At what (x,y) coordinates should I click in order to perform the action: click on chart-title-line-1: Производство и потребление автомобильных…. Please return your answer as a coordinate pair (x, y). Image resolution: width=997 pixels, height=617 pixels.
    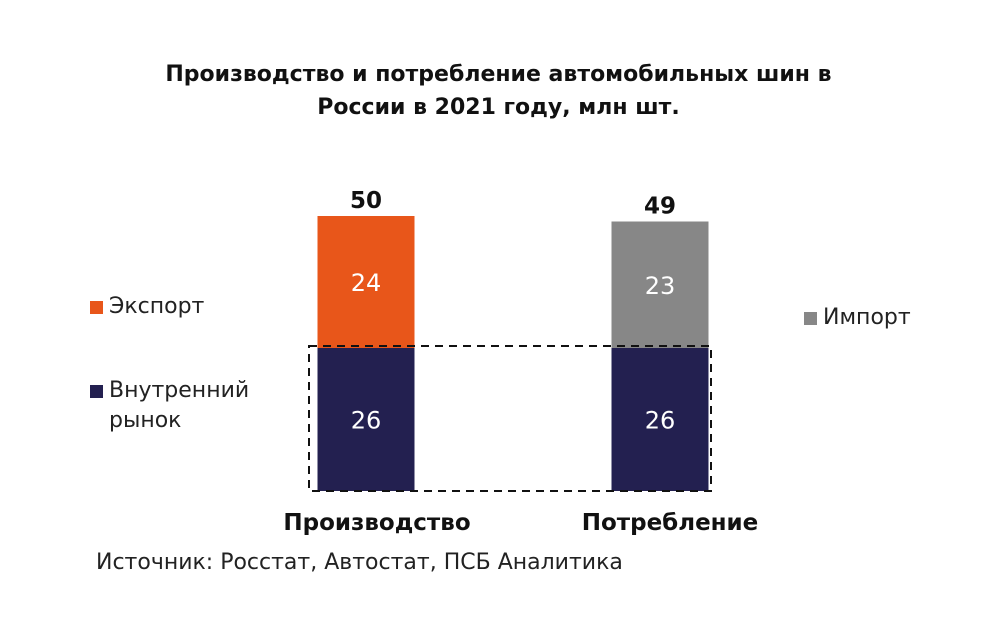
    Looking at the image, I should click on (498, 74).